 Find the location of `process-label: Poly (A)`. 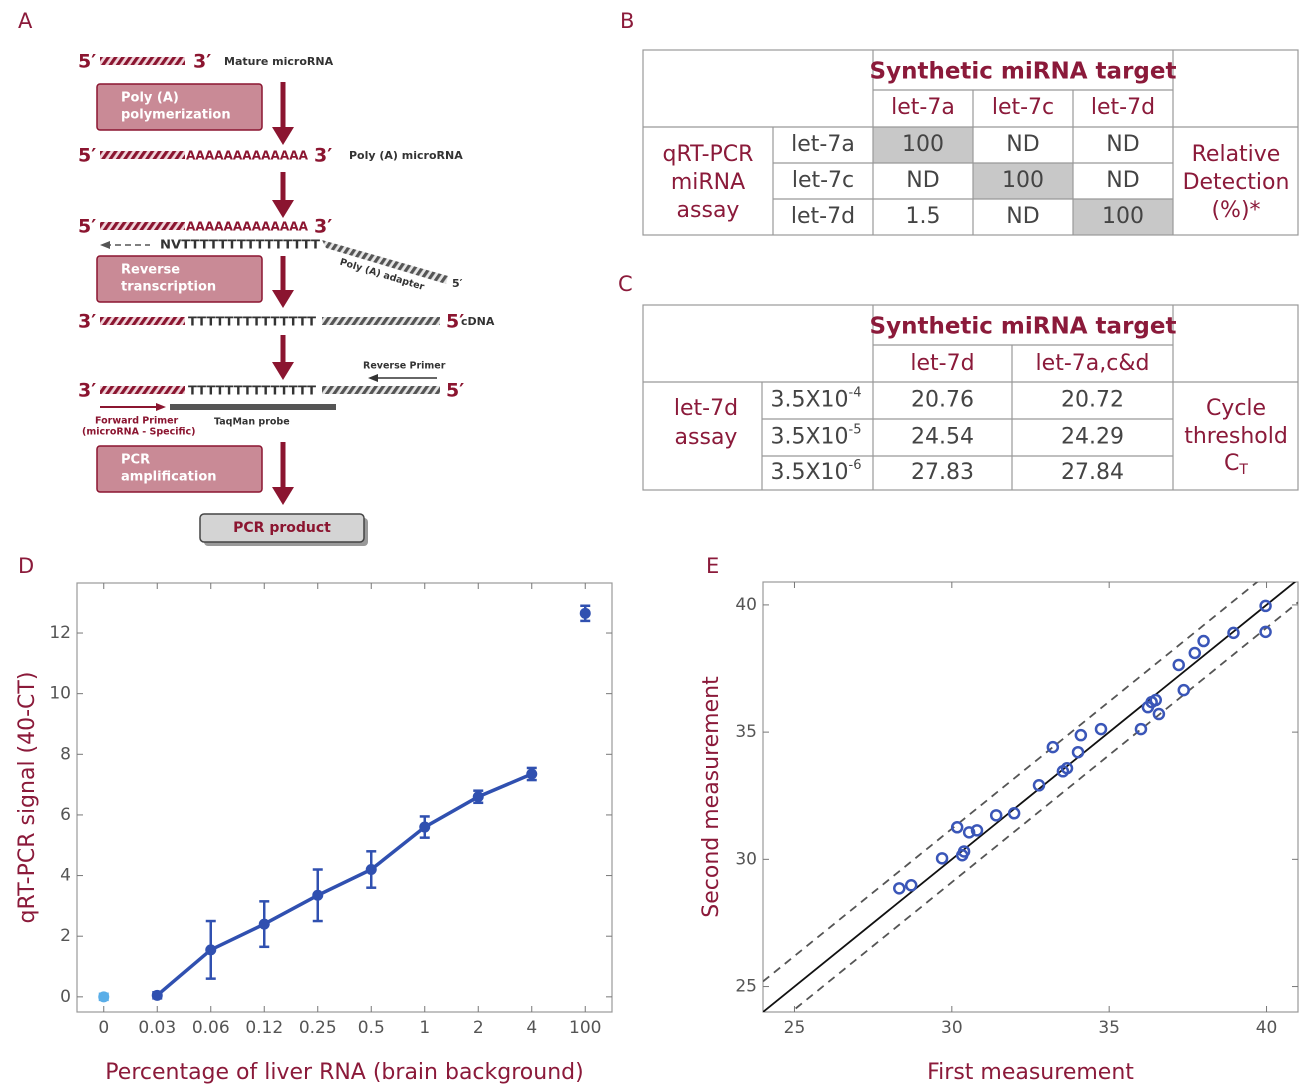

process-label: Poly (A) is located at coordinates (150, 98).